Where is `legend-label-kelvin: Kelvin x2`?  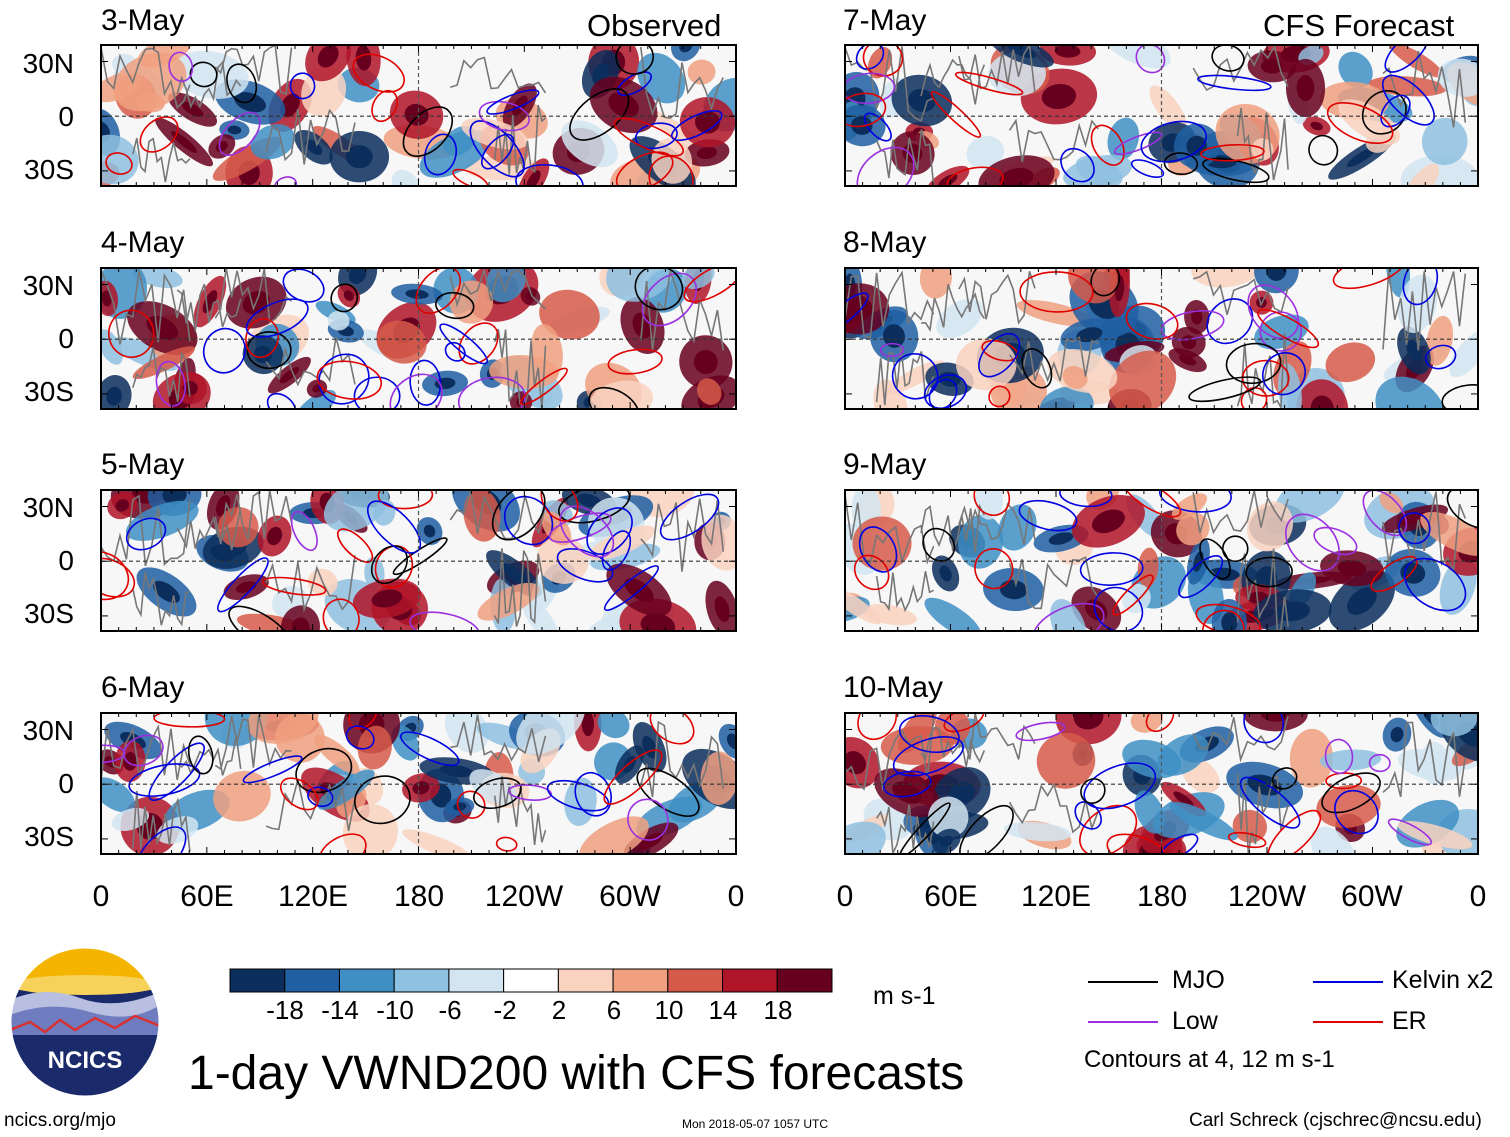 legend-label-kelvin: Kelvin x2 is located at coordinates (1443, 980).